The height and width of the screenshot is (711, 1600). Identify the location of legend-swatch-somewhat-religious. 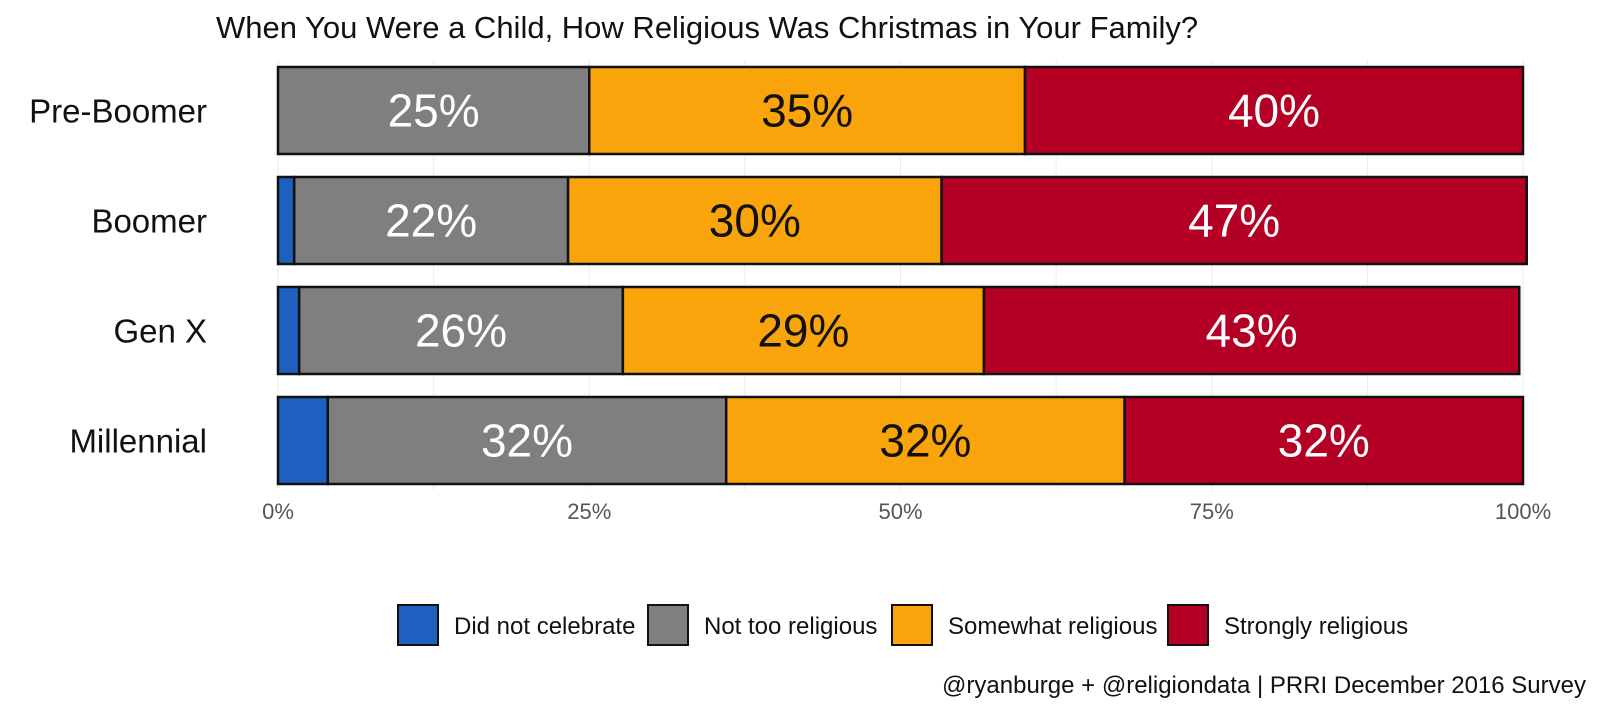
(912, 625).